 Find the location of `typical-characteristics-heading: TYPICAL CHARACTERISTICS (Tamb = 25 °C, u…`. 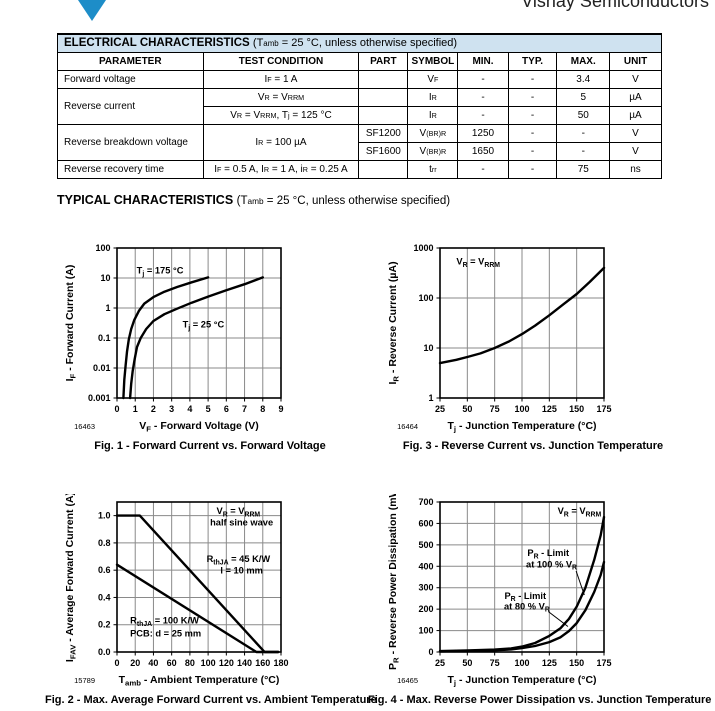

typical-characteristics-heading: TYPICAL CHARACTERISTICS (Tamb = 25 °C, u… is located at coordinates (253, 200).